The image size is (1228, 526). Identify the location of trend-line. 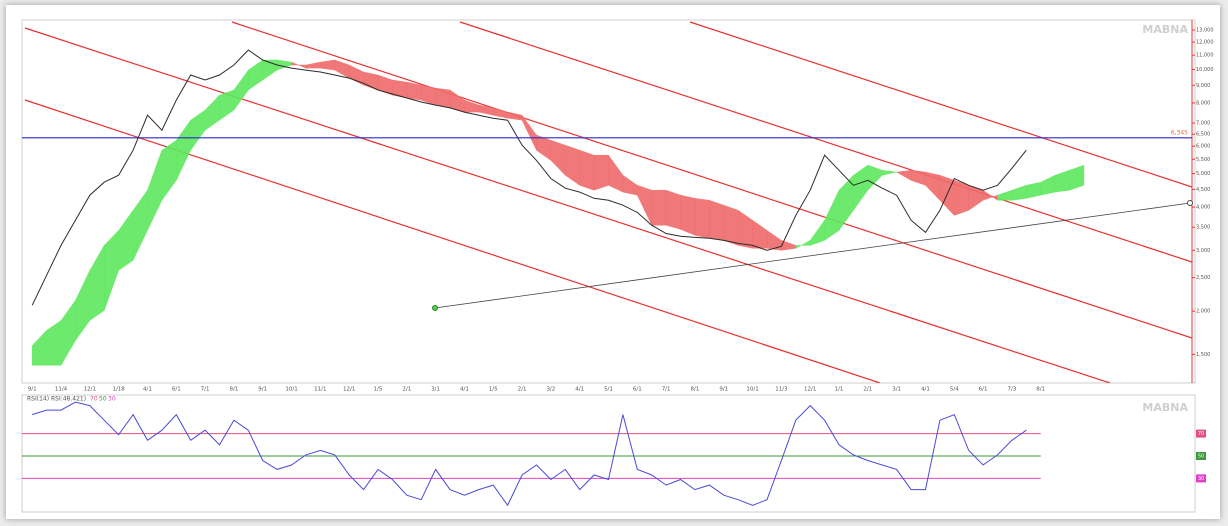
(812, 255).